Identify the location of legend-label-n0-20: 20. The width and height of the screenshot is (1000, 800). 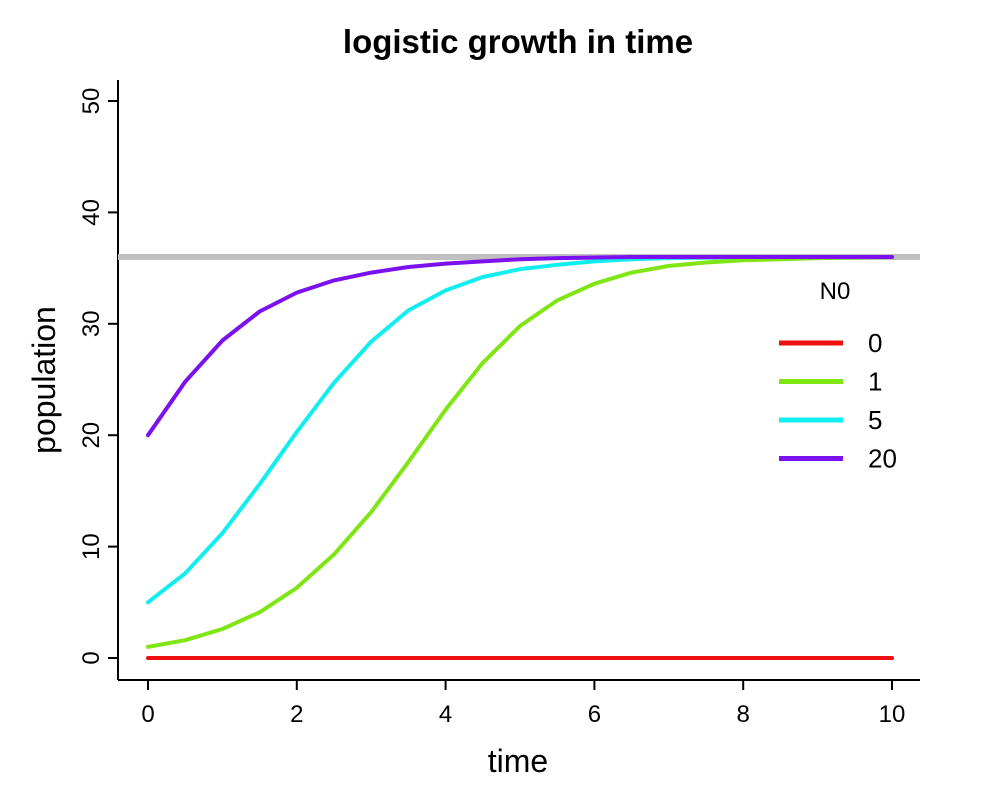
(882, 459).